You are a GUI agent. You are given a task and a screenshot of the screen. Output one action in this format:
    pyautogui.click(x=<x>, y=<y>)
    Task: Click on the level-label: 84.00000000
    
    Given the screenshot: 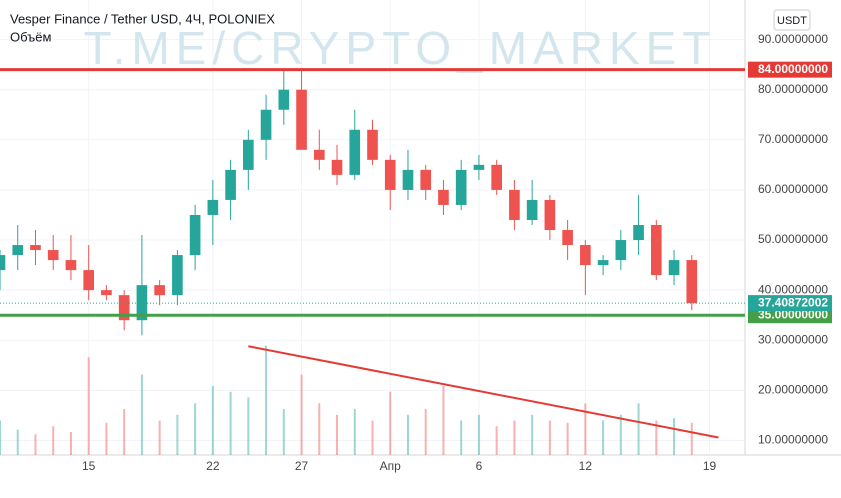 What is the action you would take?
    pyautogui.click(x=793, y=69)
    